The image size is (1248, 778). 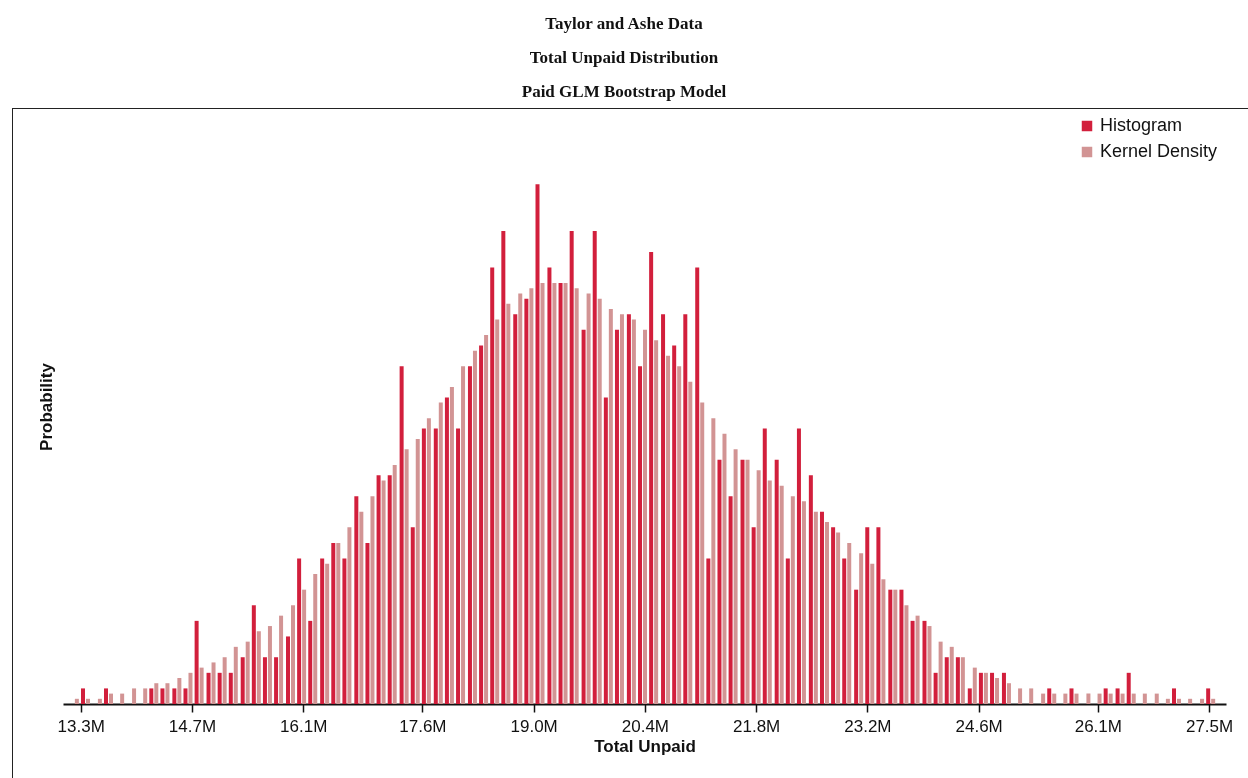 What do you see at coordinates (645, 726) in the screenshot?
I see `x-tick-label: 20.4M` at bounding box center [645, 726].